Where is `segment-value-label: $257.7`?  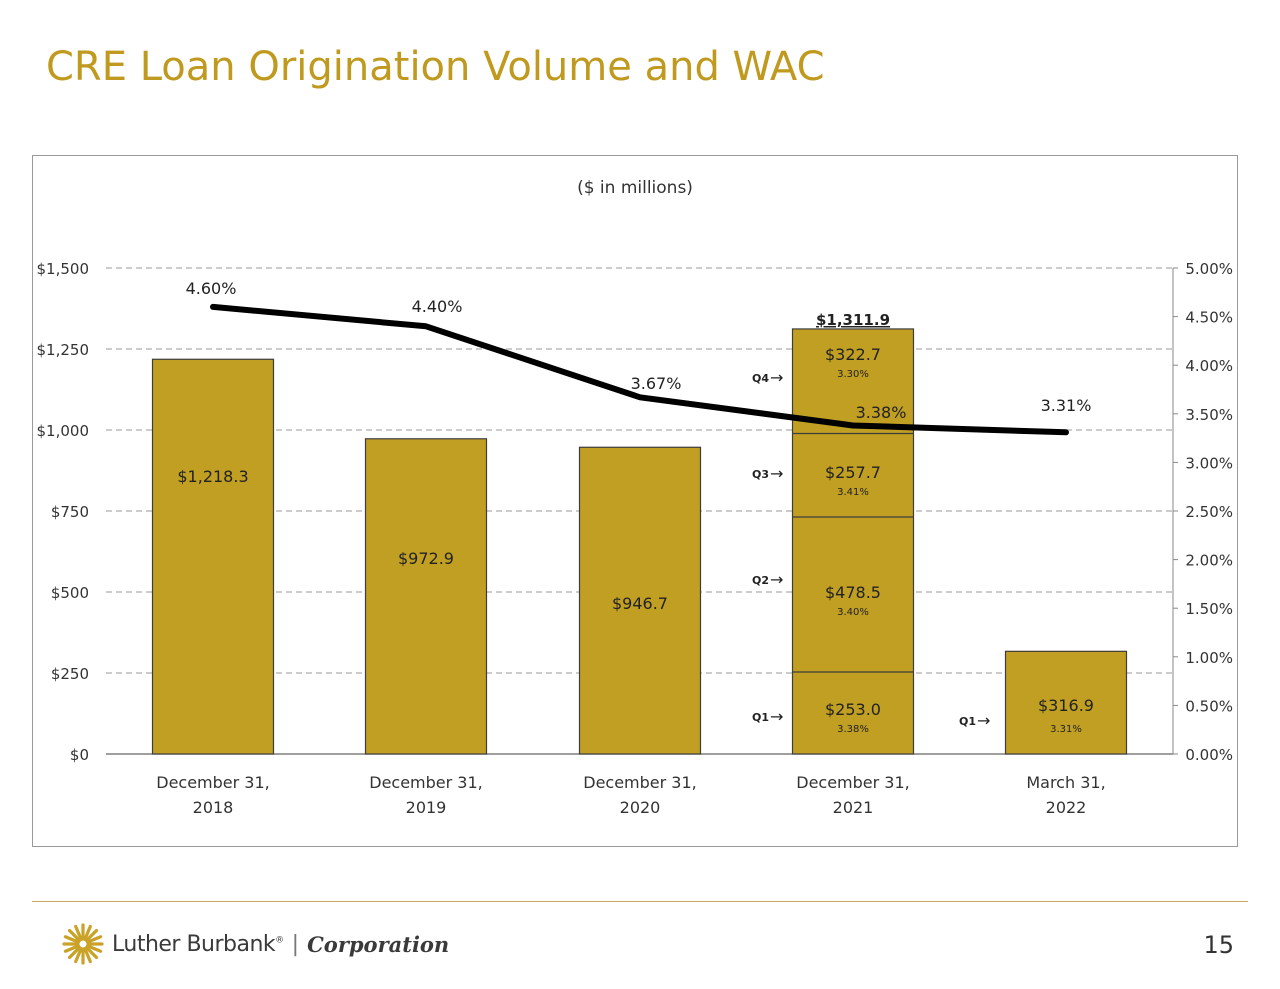
segment-value-label: $257.7 is located at coordinates (853, 472).